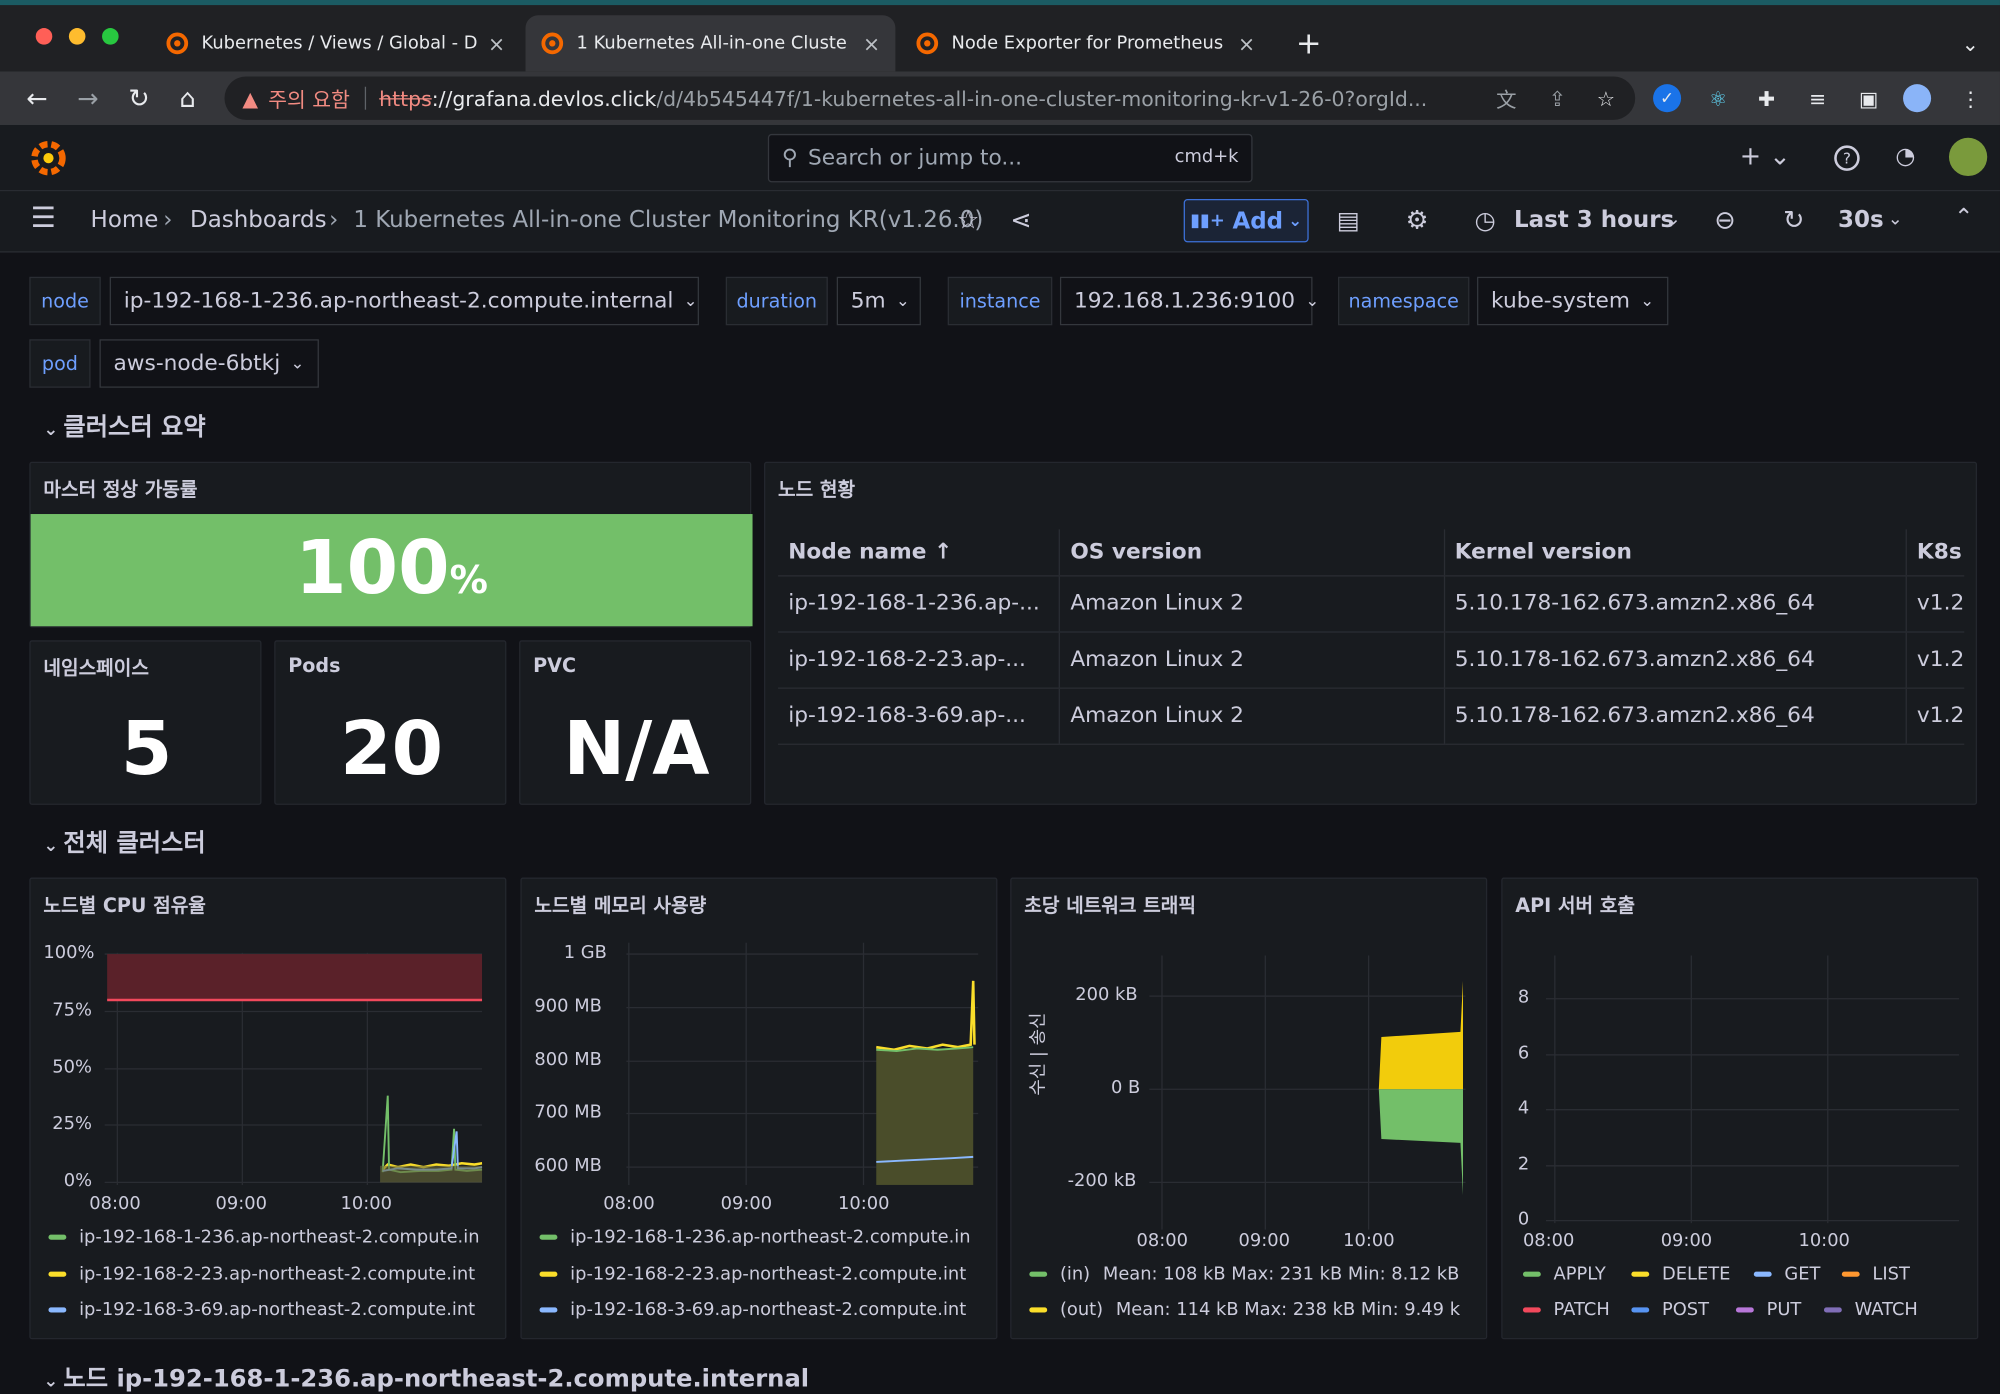 The height and width of the screenshot is (1394, 2000). I want to click on column-header-node-name: Node name ↑, so click(919, 552).